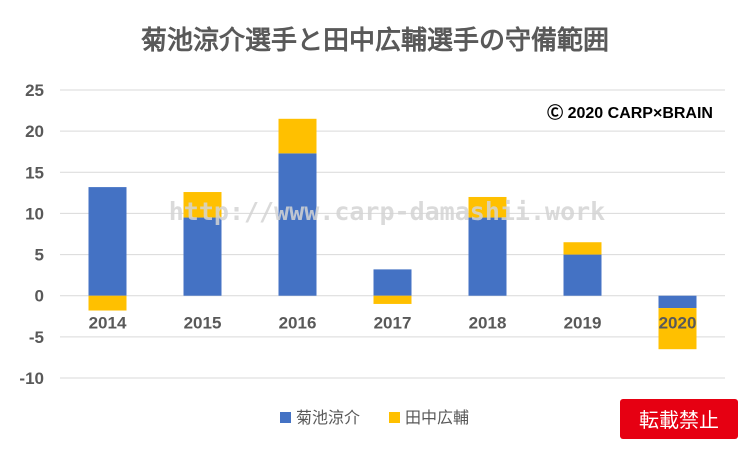  Describe the element at coordinates (34, 213) in the screenshot. I see `y-tick-label: 10` at that location.